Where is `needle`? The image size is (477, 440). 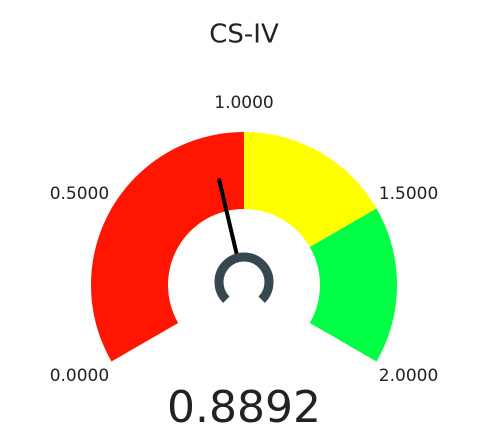
needle is located at coordinates (228, 218).